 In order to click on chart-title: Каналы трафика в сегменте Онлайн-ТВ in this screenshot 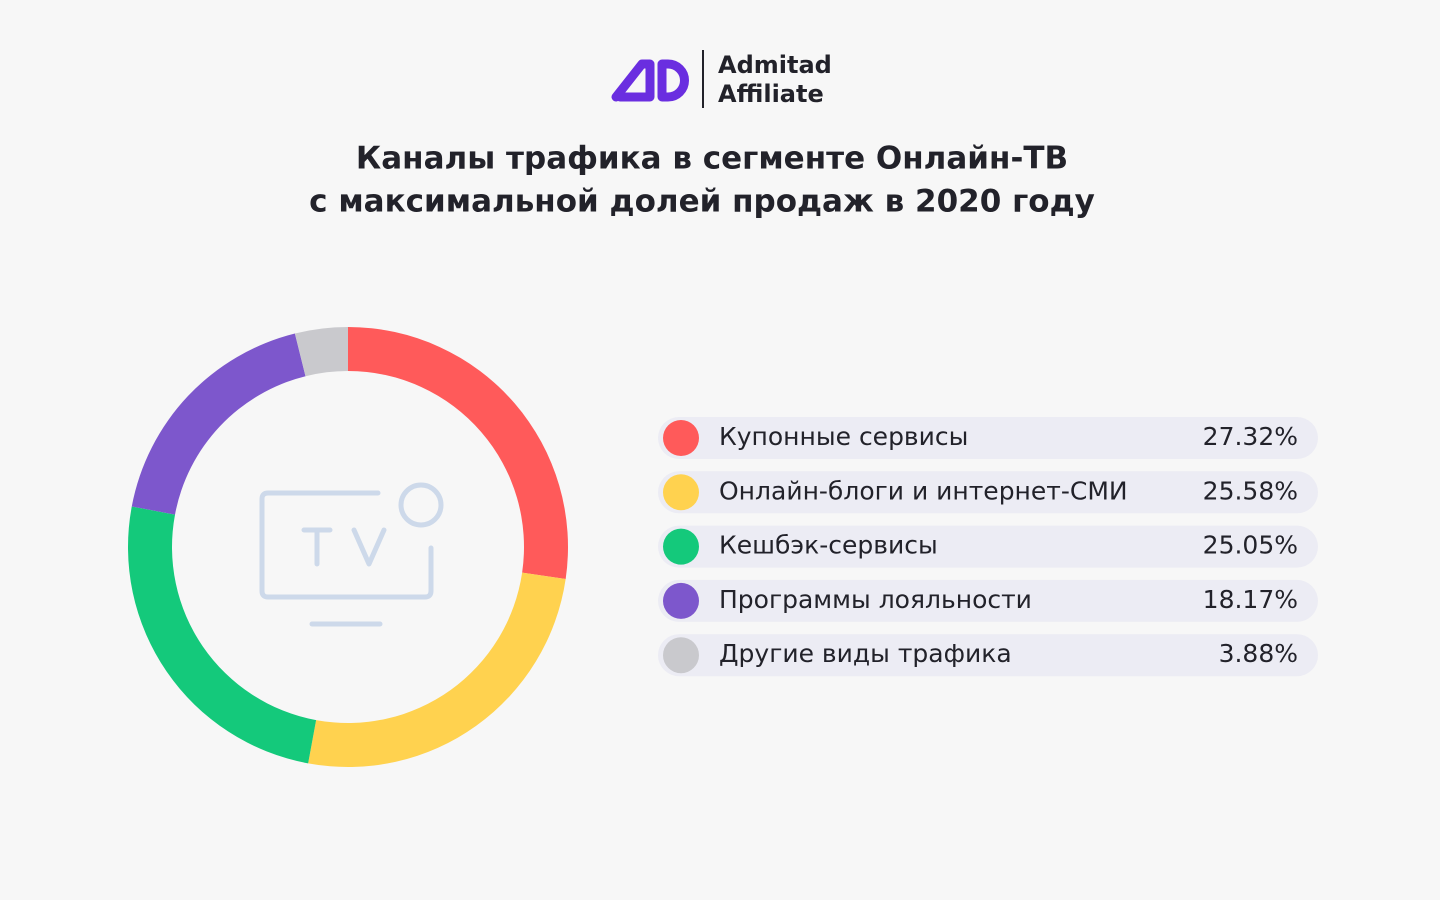, I will do `click(712, 159)`.